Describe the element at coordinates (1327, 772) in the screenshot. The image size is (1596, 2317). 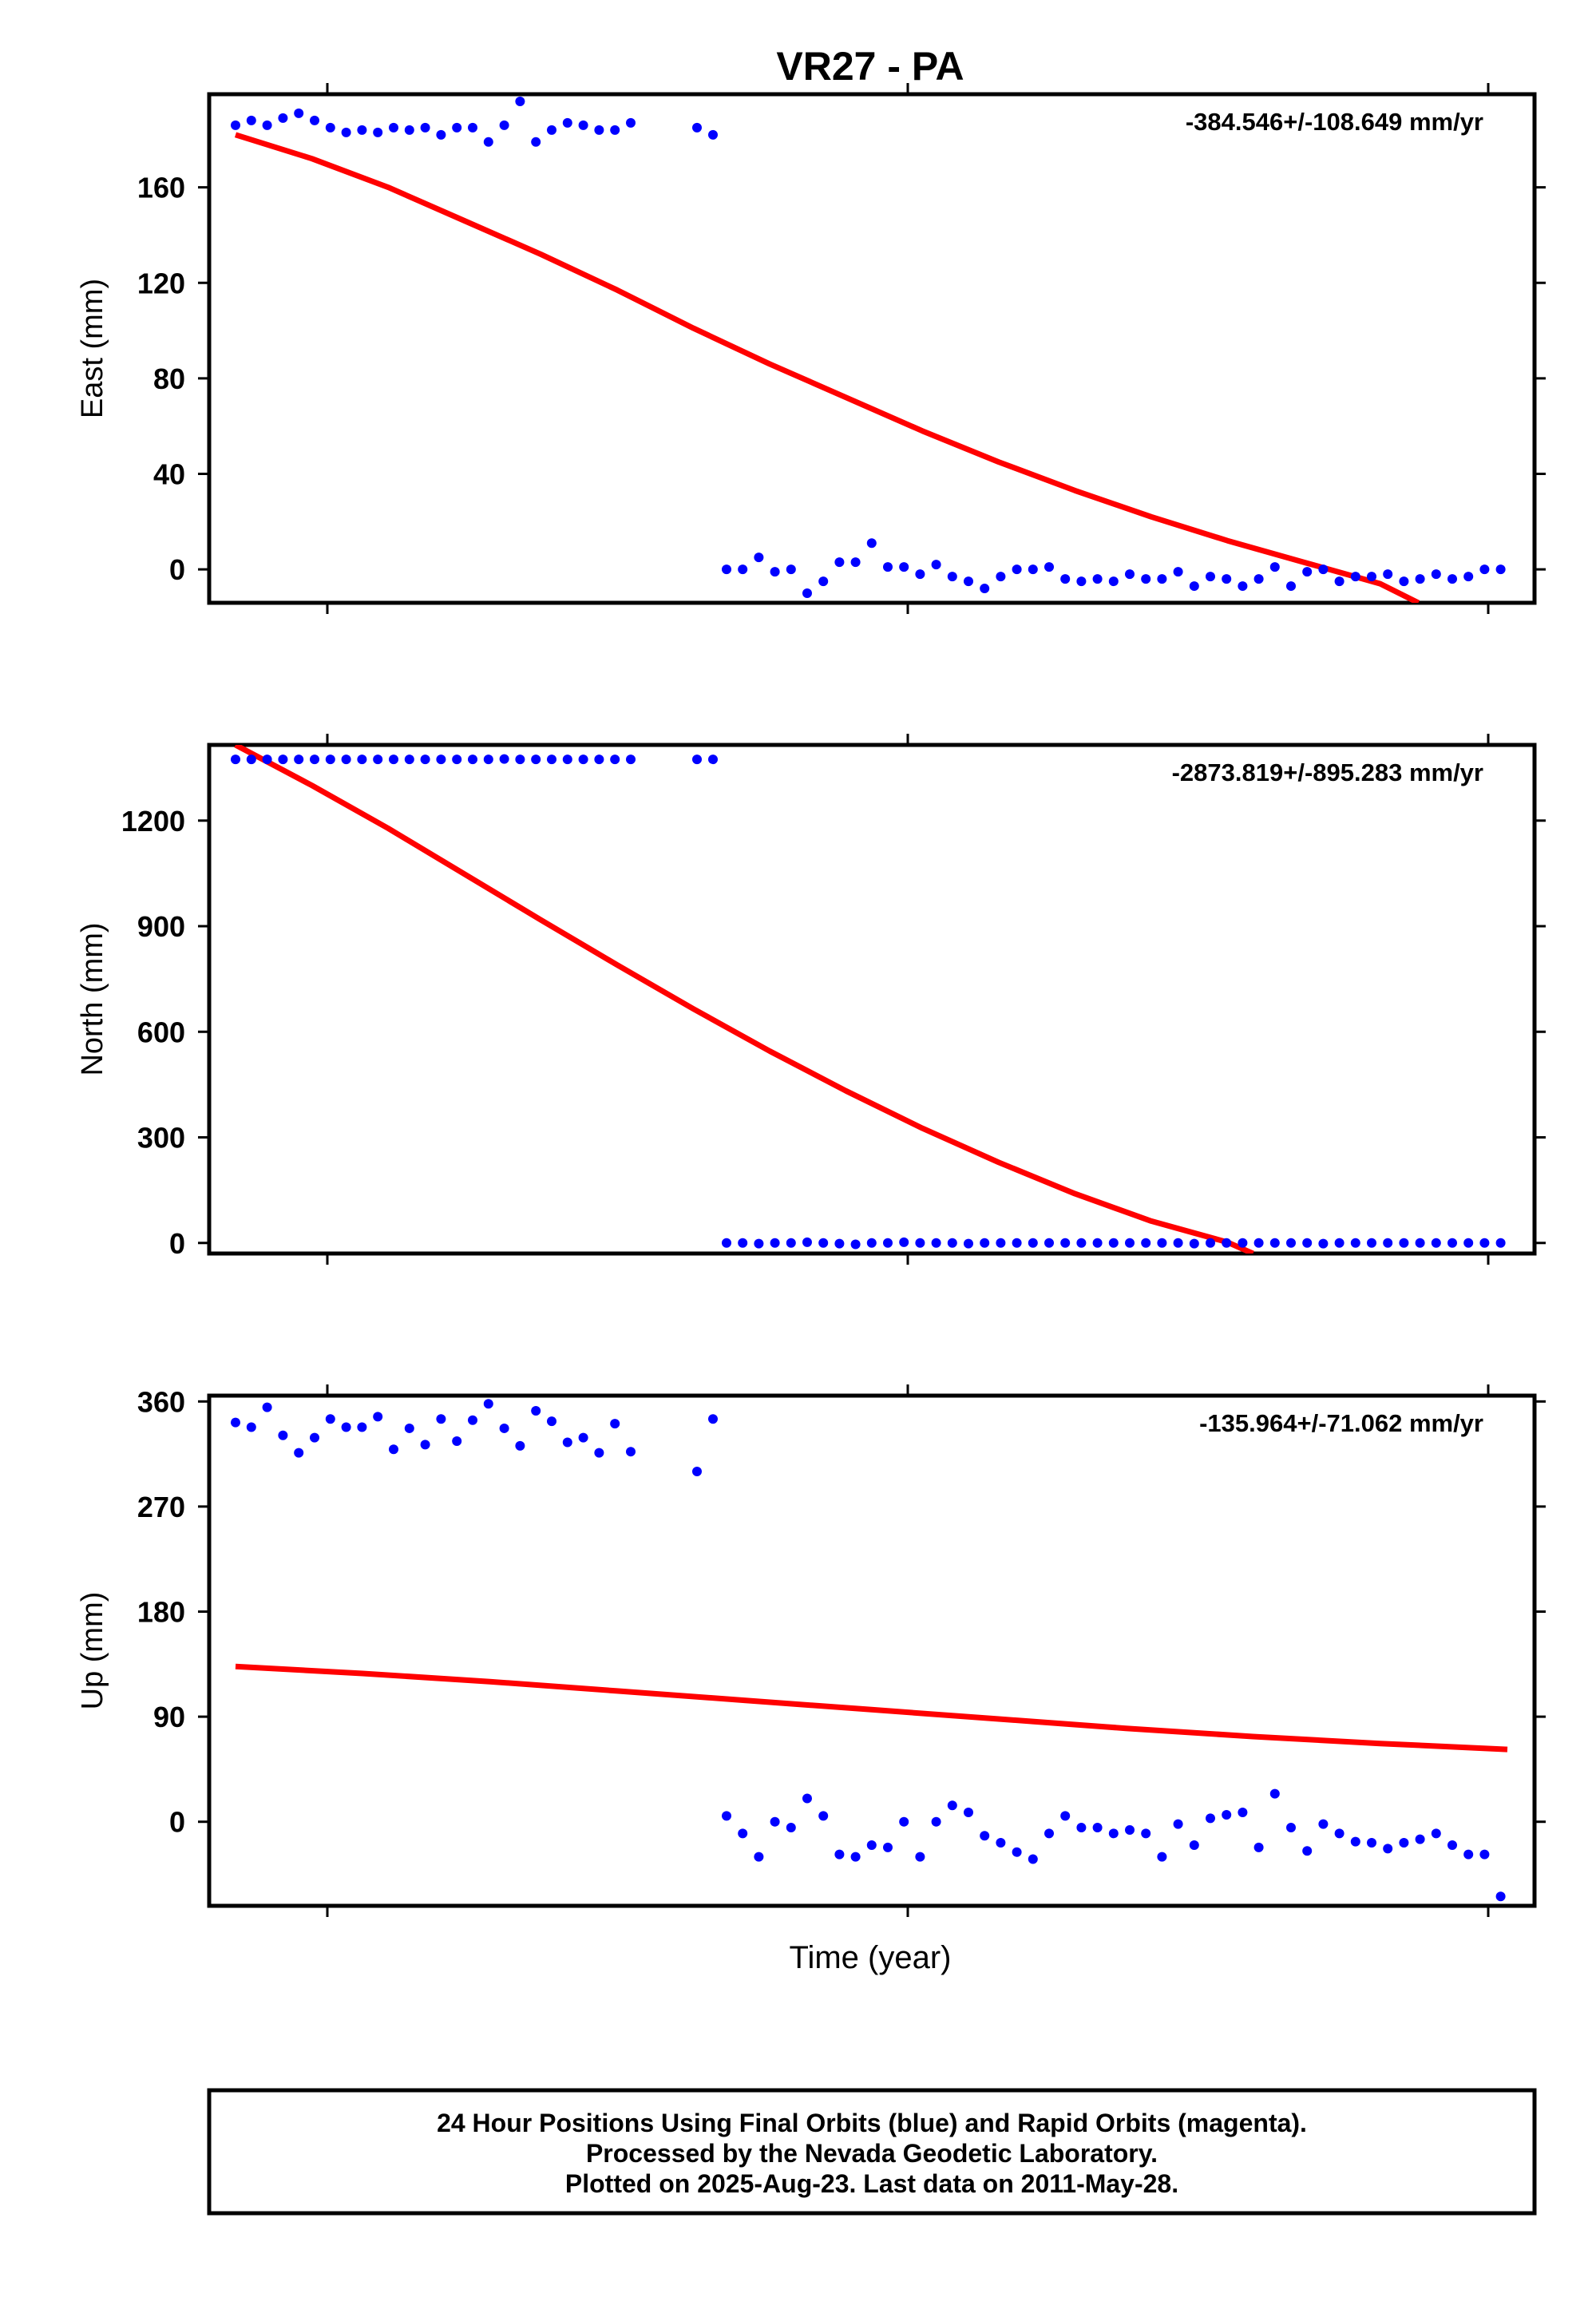
I see `north-rate-label: -2873.819+/-895.283 mm/yr` at that location.